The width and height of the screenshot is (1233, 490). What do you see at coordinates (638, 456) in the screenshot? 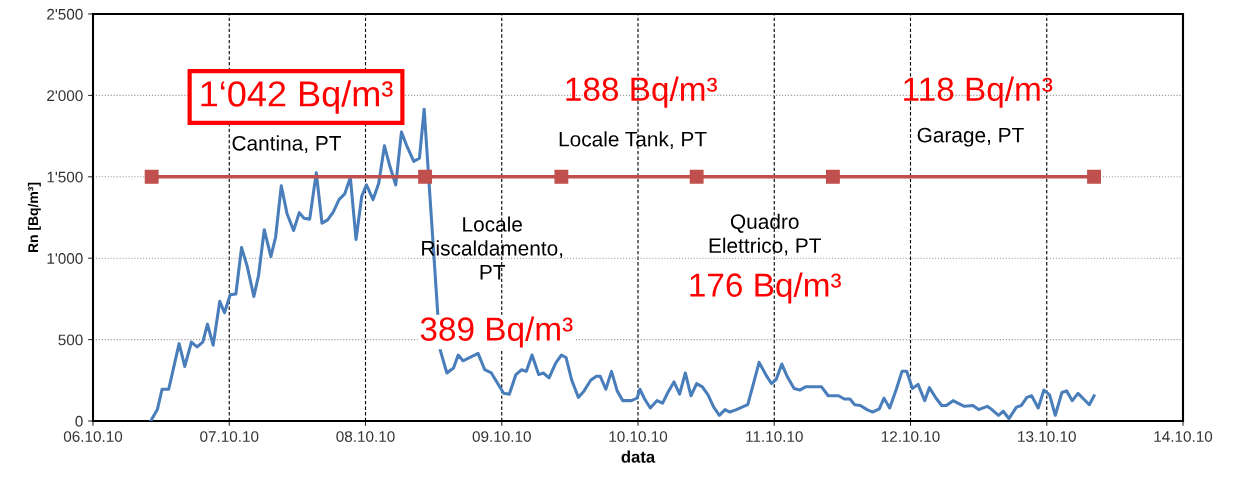
I see `x-axis-title: data` at bounding box center [638, 456].